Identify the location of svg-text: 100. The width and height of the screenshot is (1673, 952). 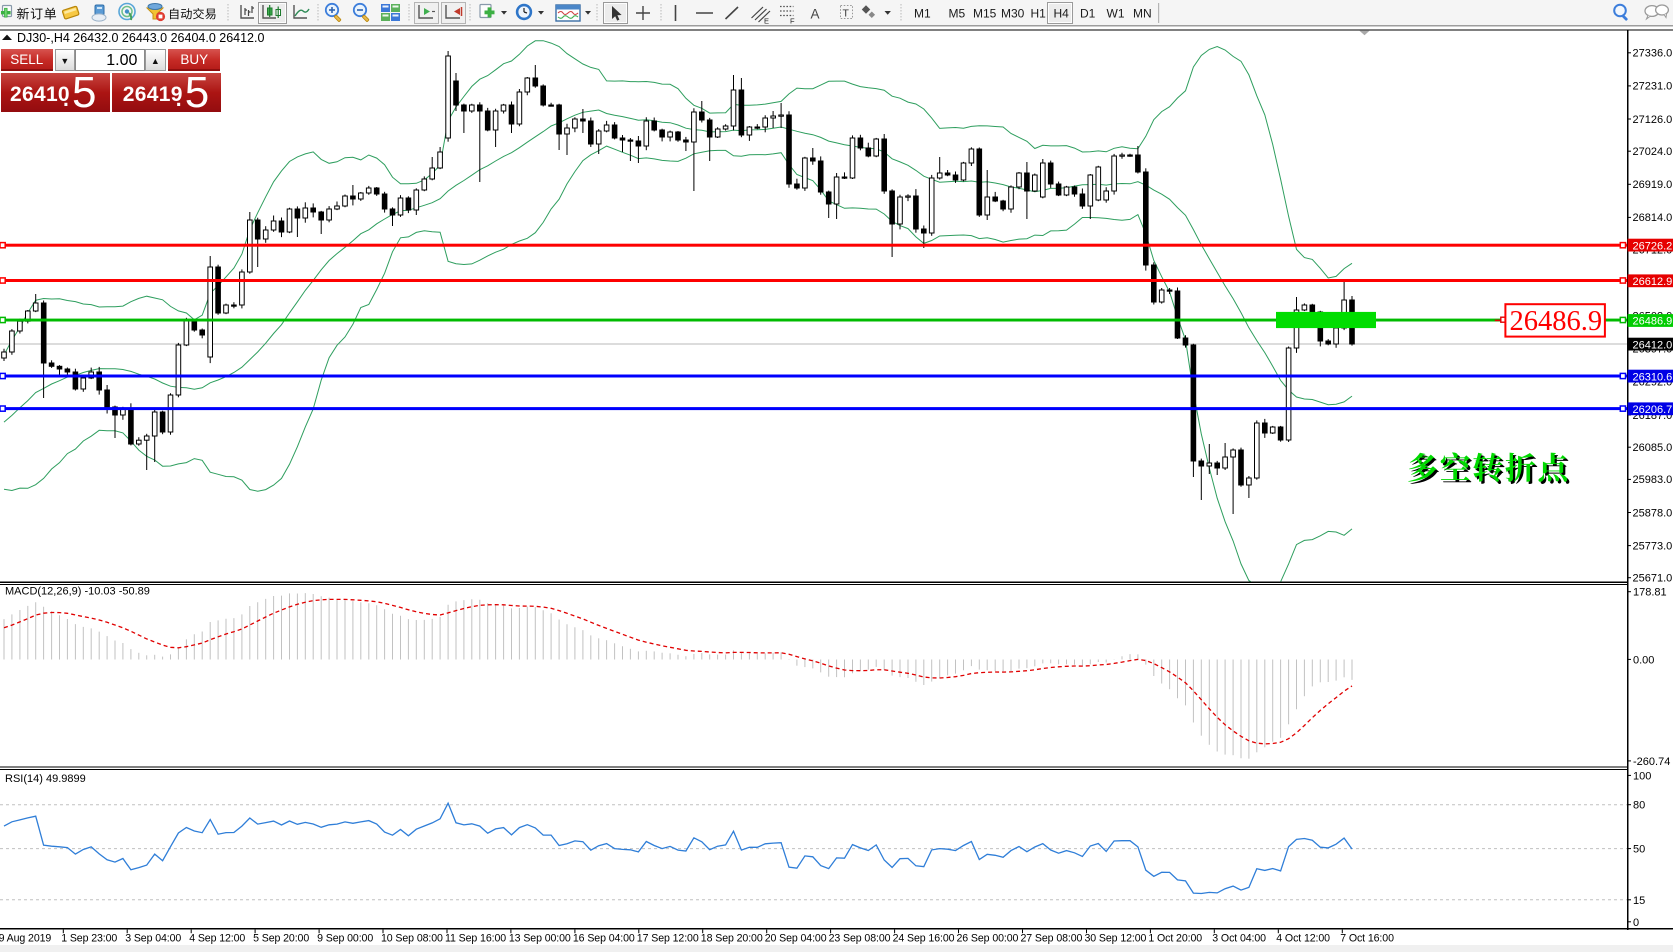
(1642, 776).